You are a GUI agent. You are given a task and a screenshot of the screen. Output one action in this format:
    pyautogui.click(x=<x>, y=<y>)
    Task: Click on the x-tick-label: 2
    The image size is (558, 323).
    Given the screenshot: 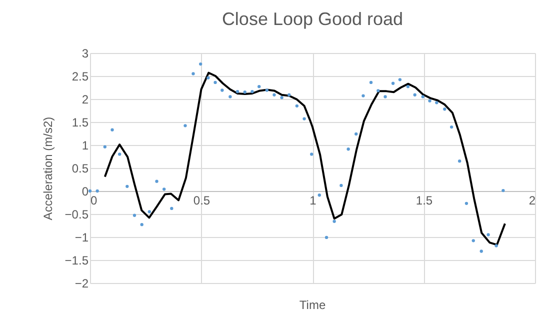 What is the action you would take?
    pyautogui.click(x=532, y=201)
    